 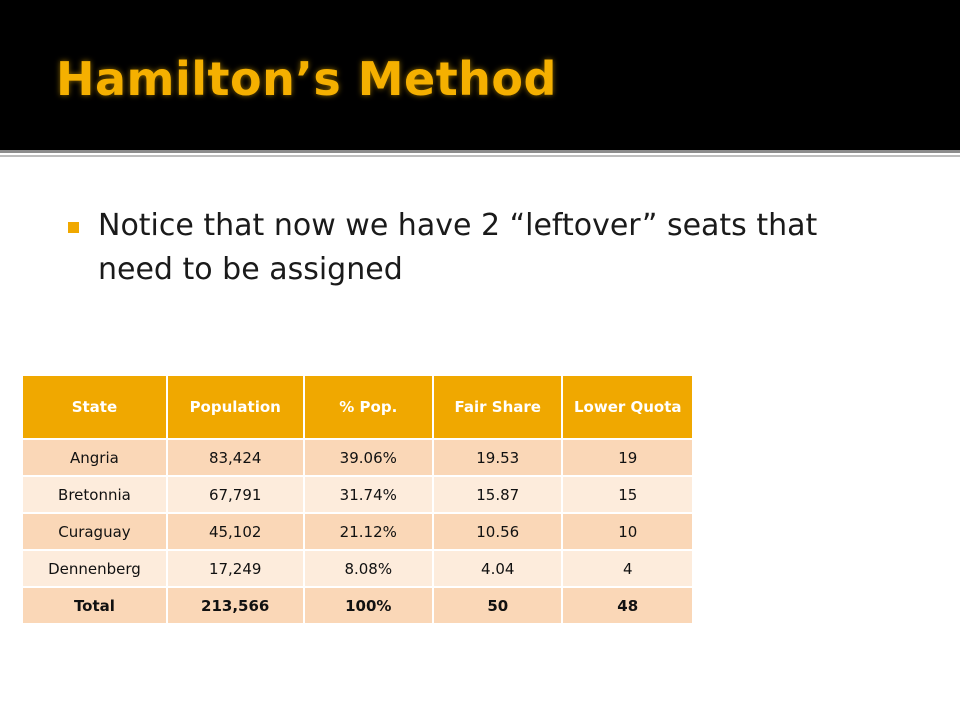 I want to click on cell-lower-quota: 15, so click(x=627, y=494).